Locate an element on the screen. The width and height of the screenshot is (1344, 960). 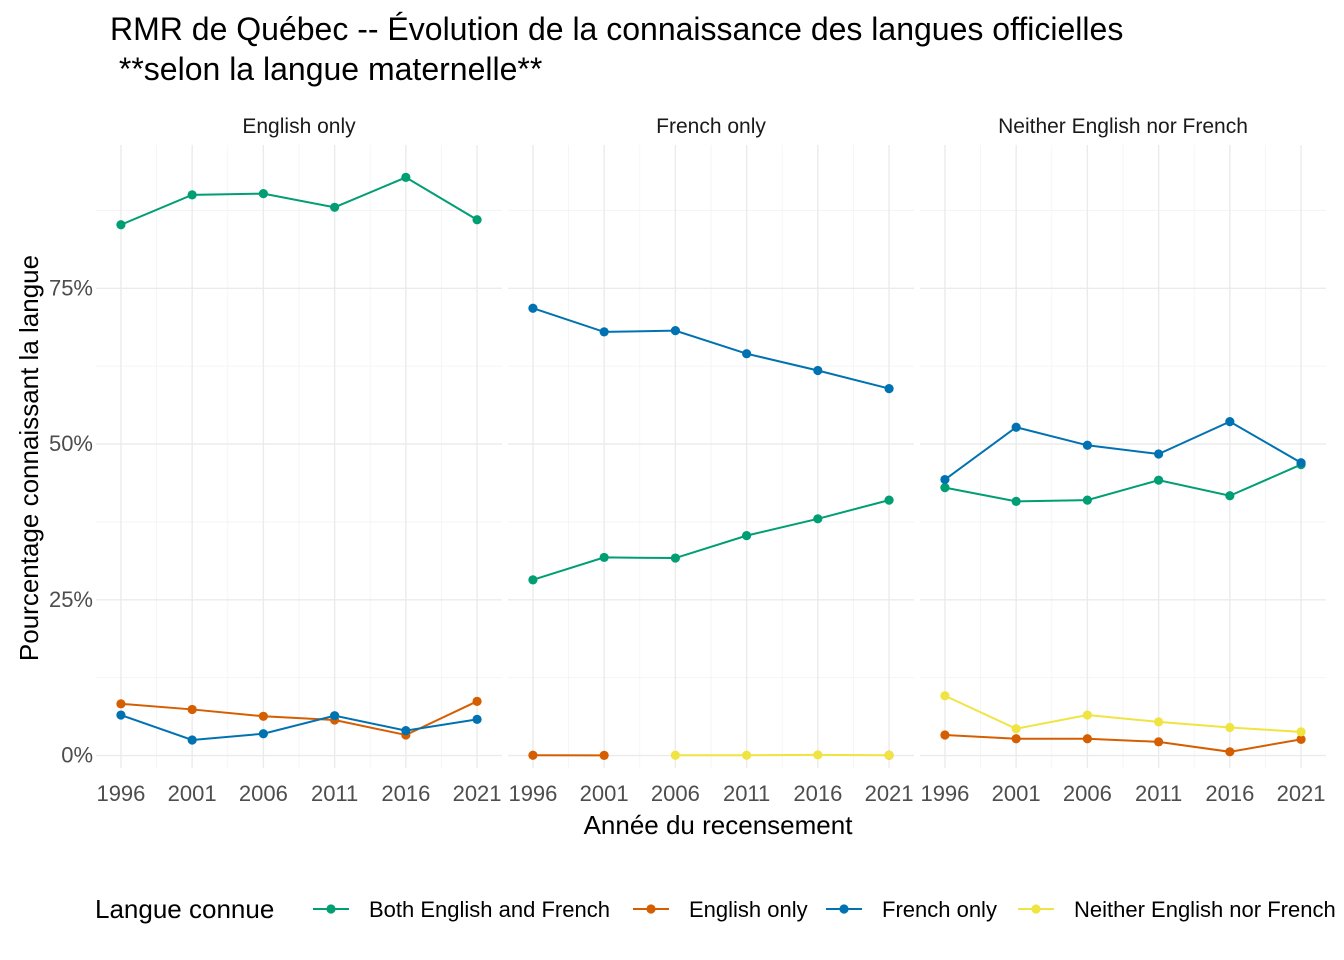
legend-entry: Both English and French is located at coordinates (461, 909).